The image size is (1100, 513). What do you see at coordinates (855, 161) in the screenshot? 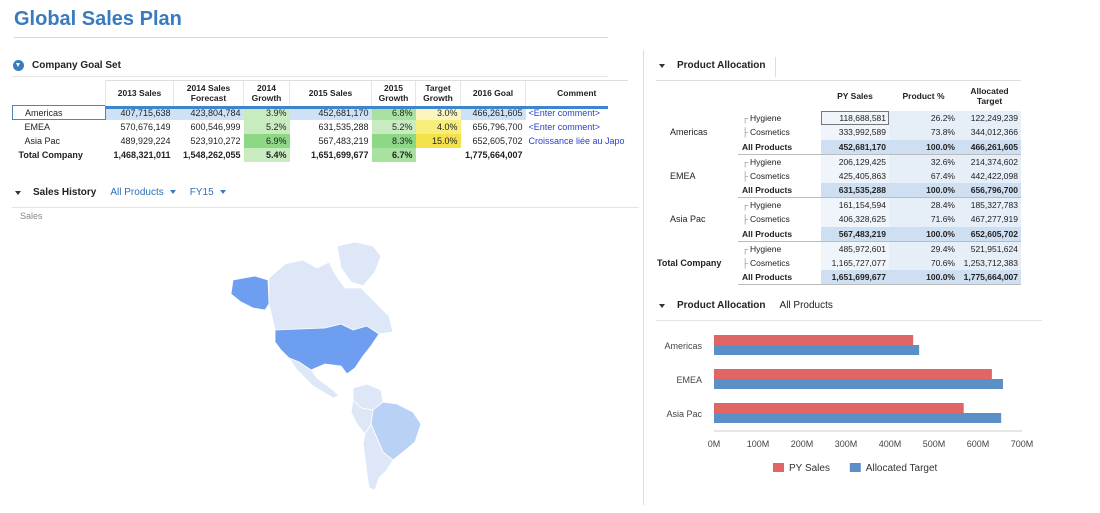
I see `alloc-value-cell: 206,129,425` at bounding box center [855, 161].